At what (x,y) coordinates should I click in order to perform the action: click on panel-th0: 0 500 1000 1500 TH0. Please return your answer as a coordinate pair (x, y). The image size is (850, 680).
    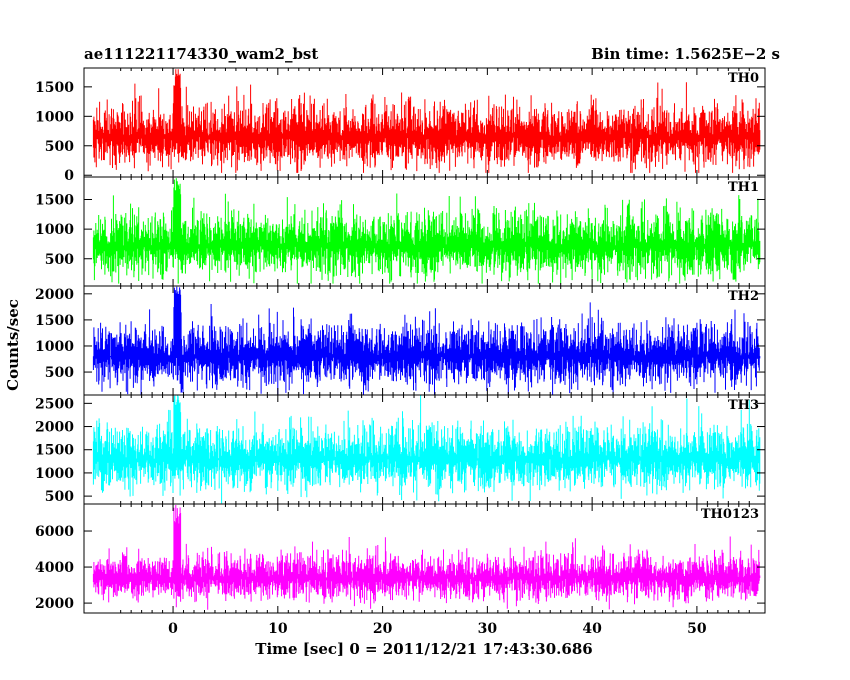
    Looking at the image, I should click on (400, 125).